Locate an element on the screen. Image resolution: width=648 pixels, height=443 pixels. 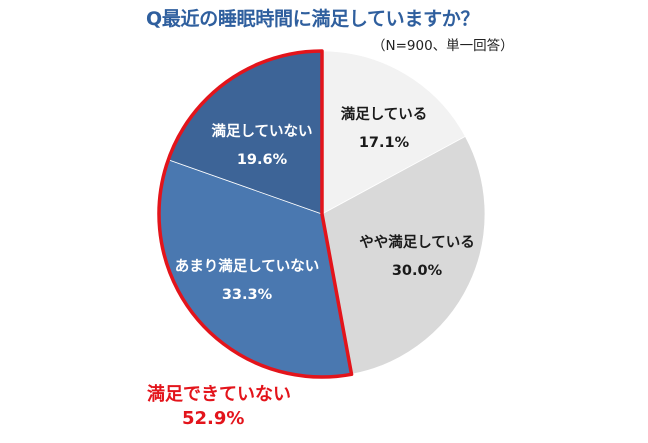
unsatisfied-total-value: 52.9% is located at coordinates (213, 418).